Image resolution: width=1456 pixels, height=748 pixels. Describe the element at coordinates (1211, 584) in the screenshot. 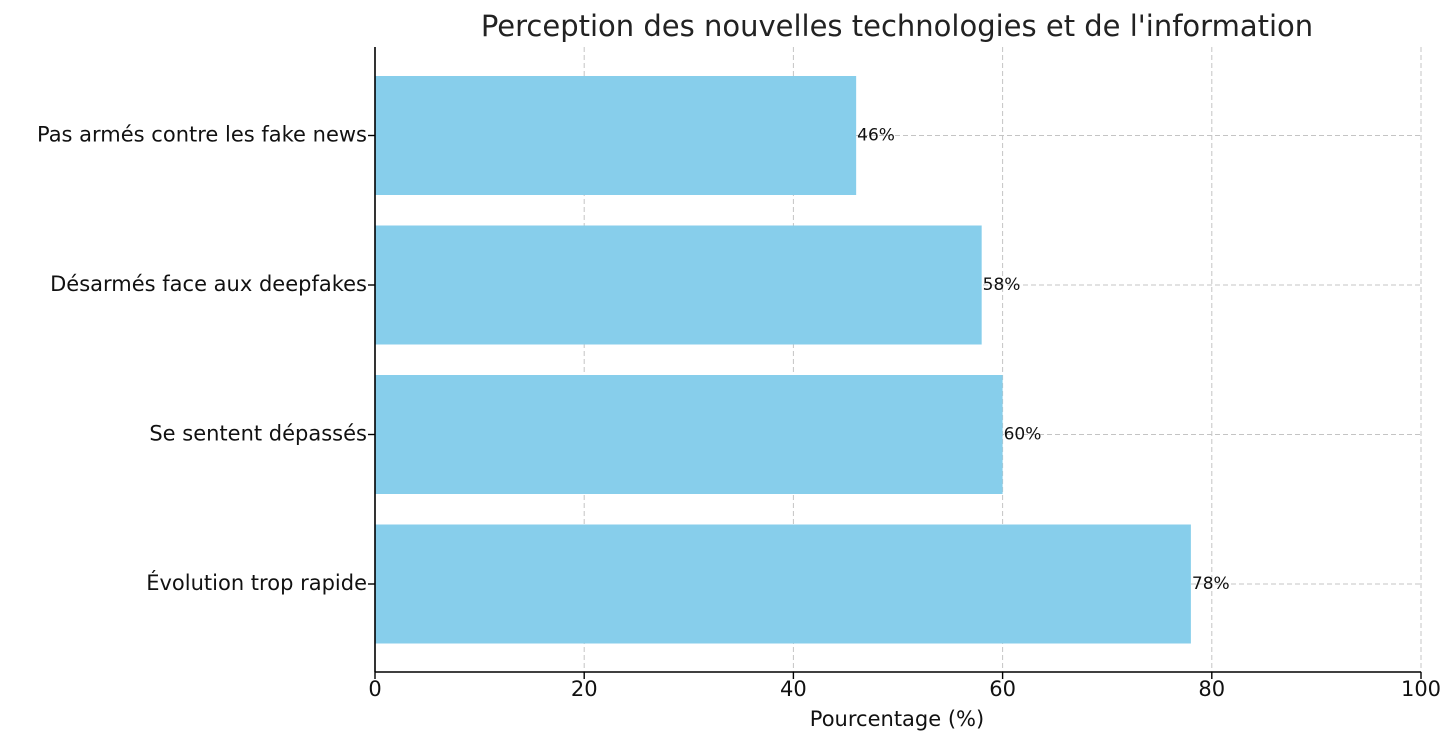

I see `data-label: 78%` at that location.